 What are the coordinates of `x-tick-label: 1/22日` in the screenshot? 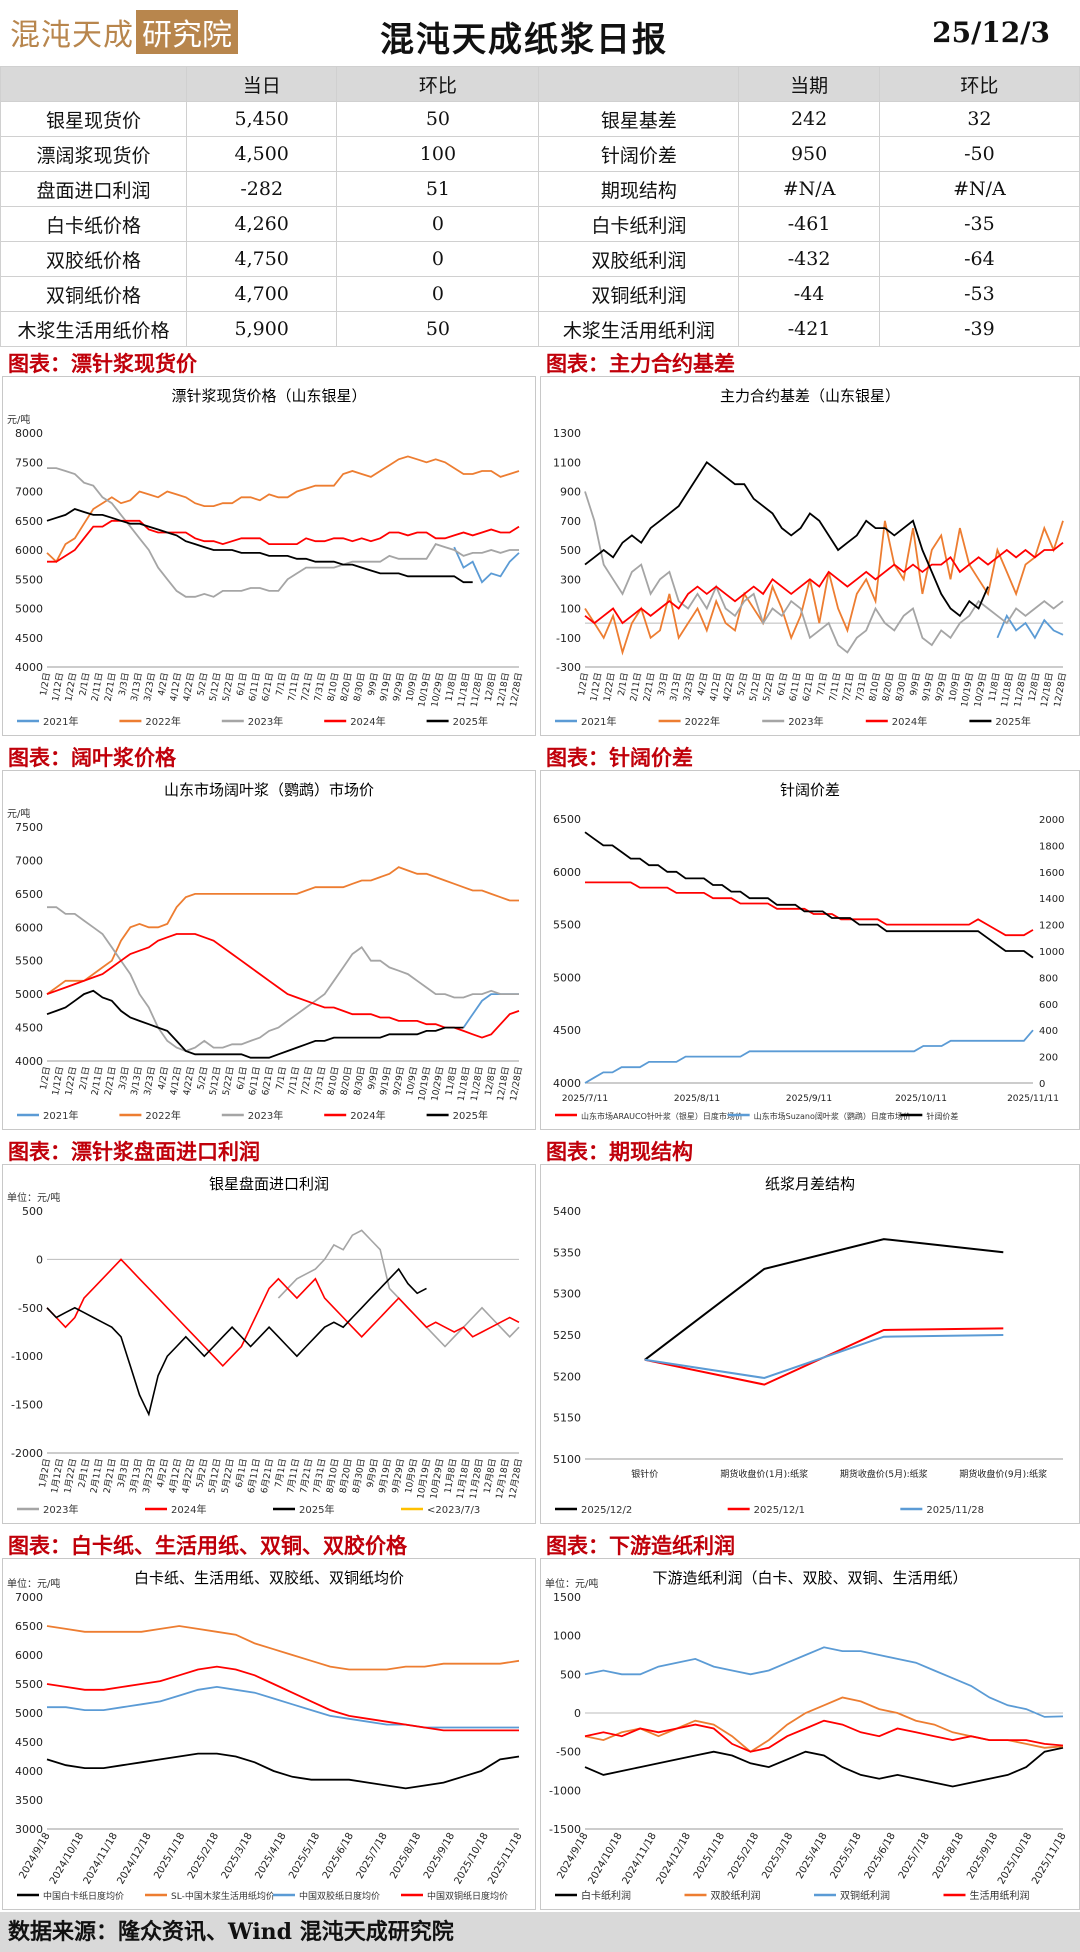 It's located at (71, 687).